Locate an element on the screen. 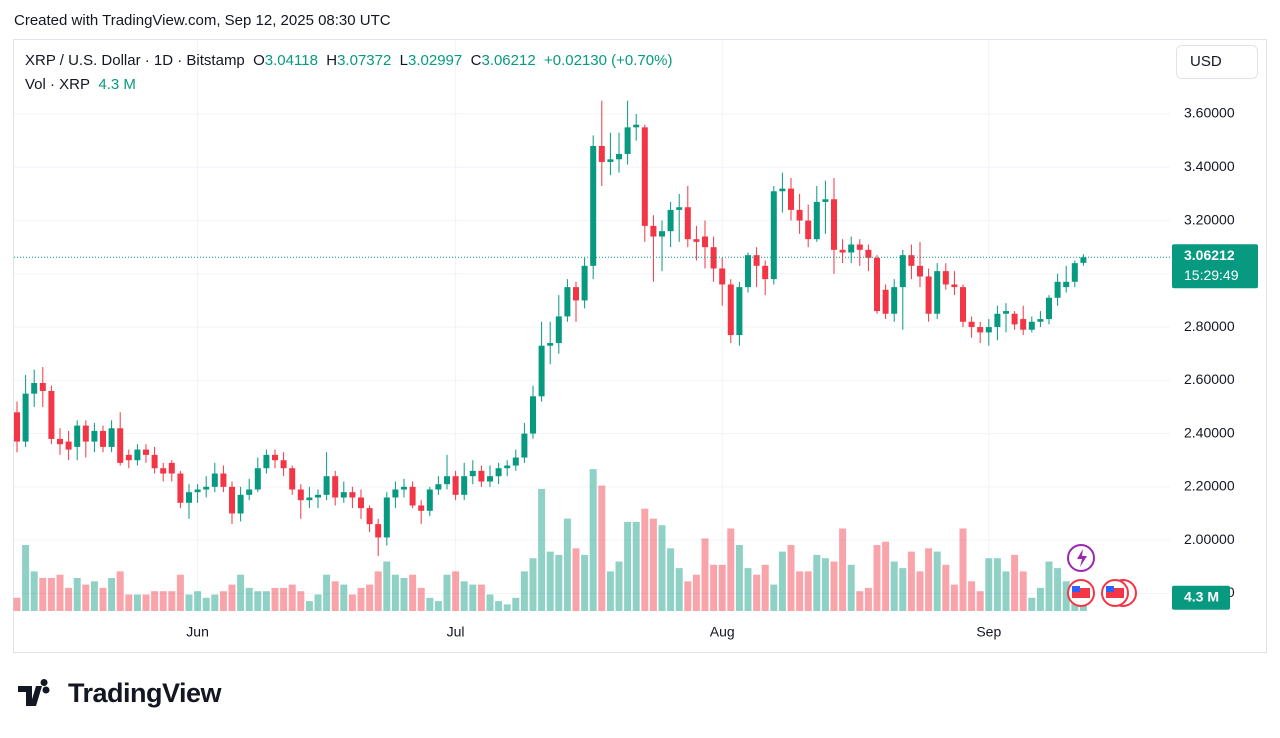 This screenshot has width=1280, height=738. change-value: +0.02130 (+0.70%) is located at coordinates (608, 60).